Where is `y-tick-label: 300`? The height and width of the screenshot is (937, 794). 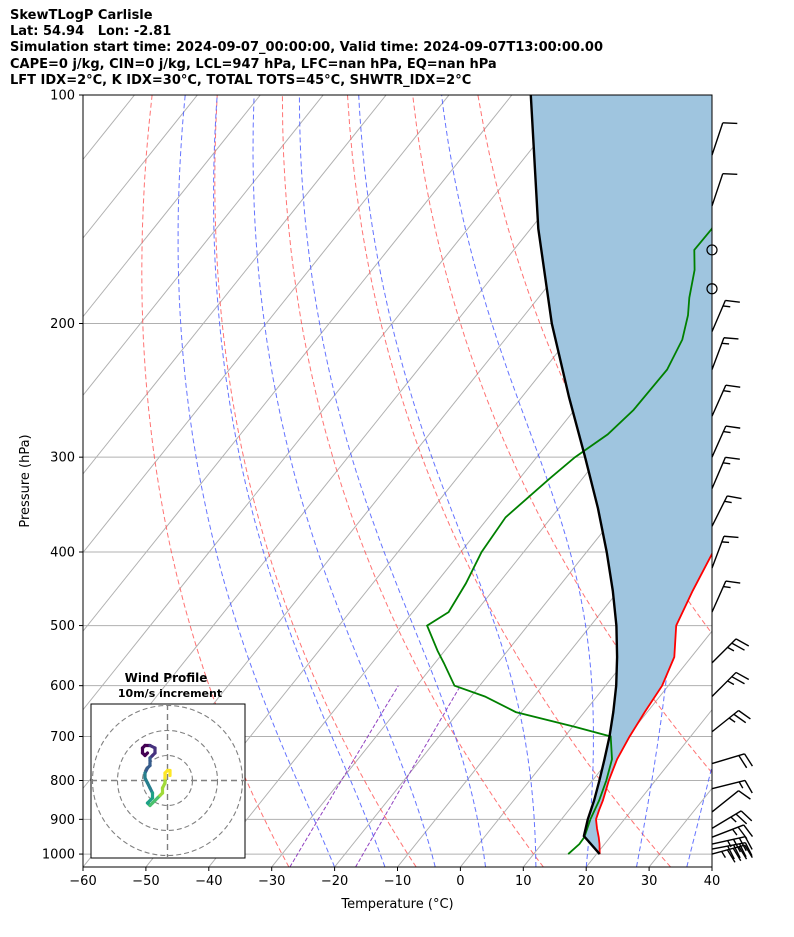
y-tick-label: 300 is located at coordinates (62, 458).